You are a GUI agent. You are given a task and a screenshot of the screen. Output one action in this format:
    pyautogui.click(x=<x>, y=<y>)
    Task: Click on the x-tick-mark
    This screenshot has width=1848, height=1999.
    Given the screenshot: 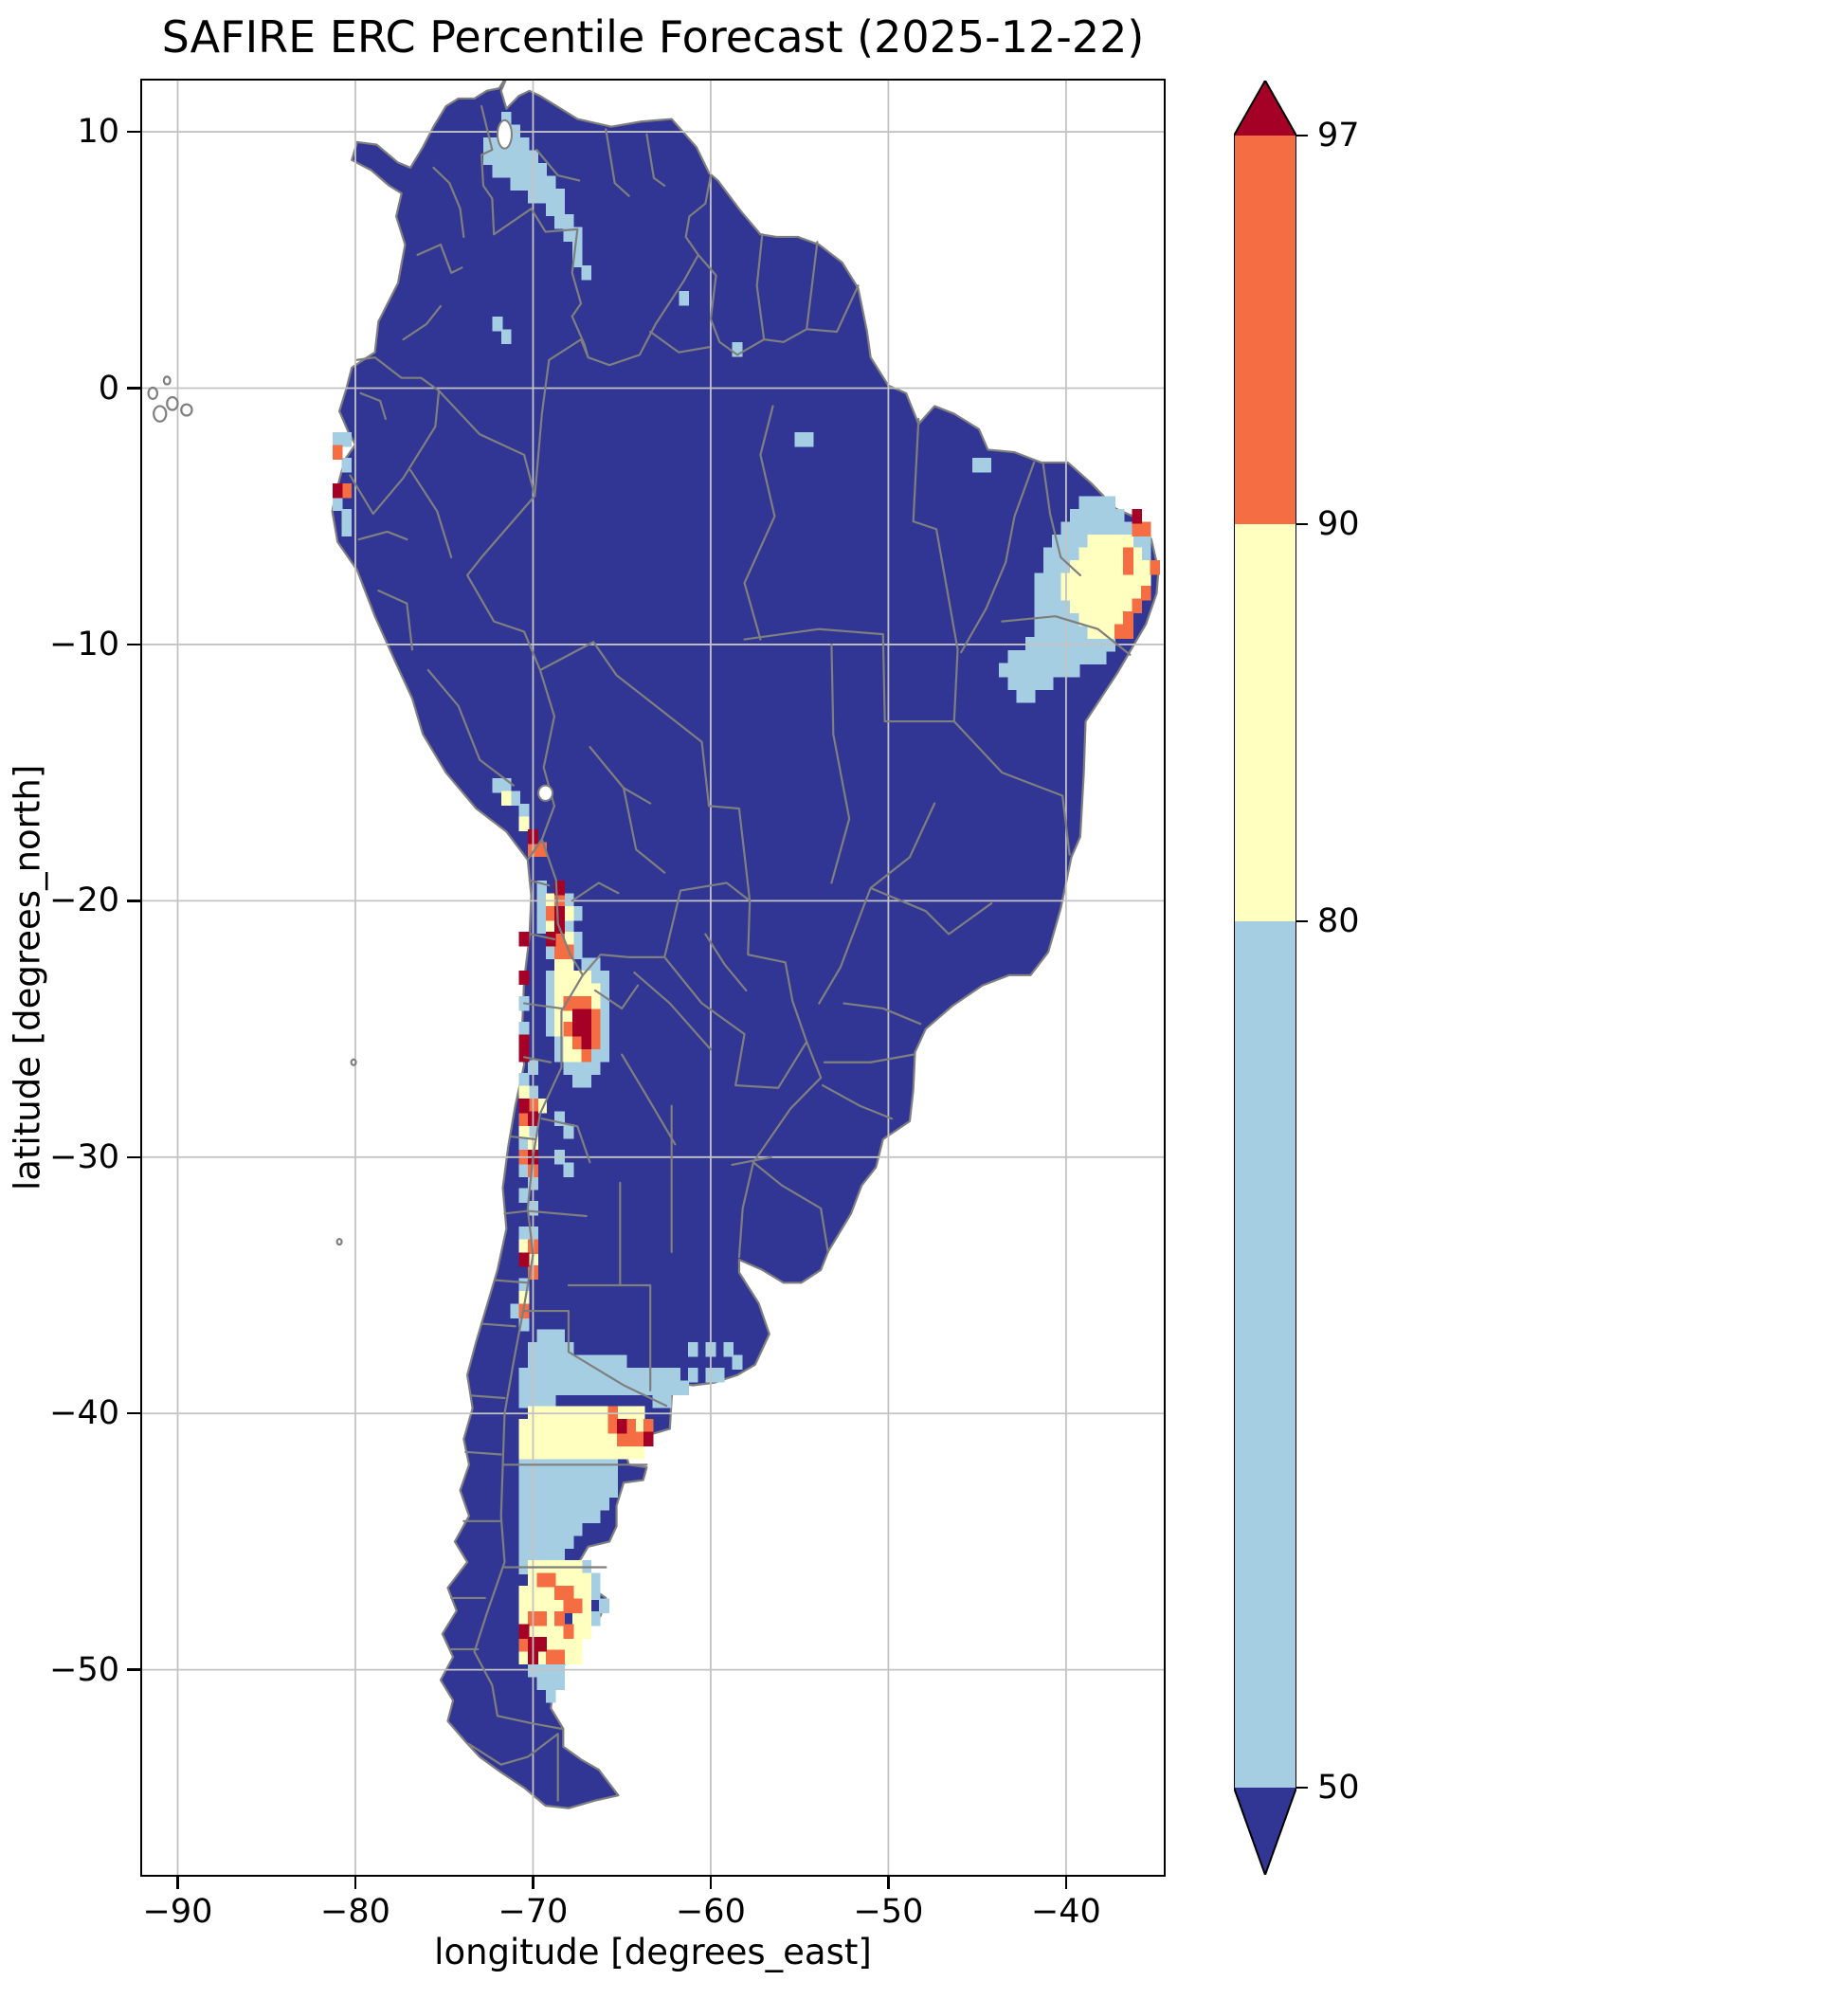 What is the action you would take?
    pyautogui.click(x=178, y=1883)
    